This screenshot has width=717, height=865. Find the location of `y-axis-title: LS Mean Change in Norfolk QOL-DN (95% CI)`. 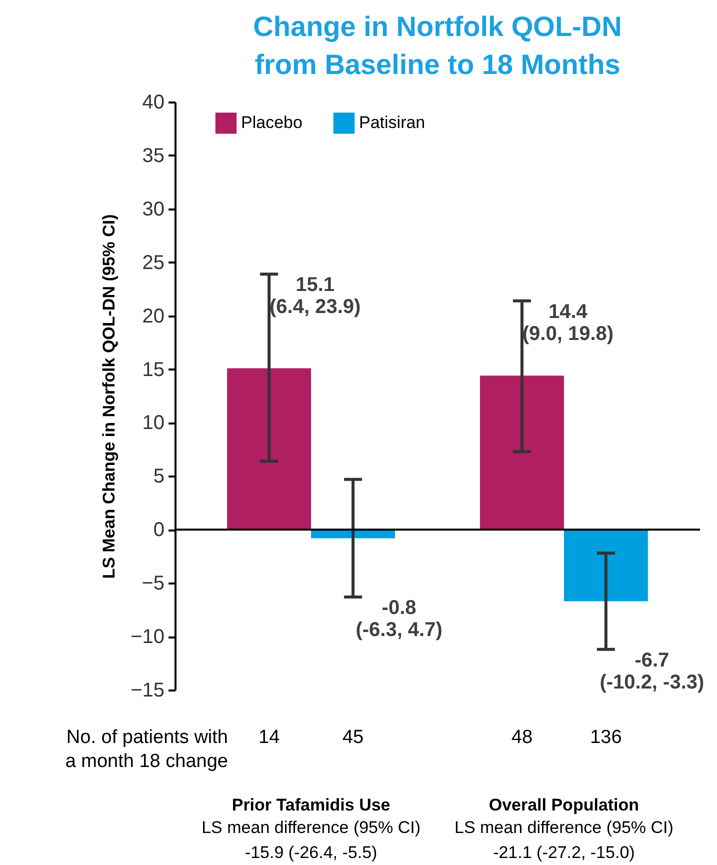

y-axis-title: LS Mean Change in Norfolk QOL-DN (95% CI) is located at coordinates (109, 396).